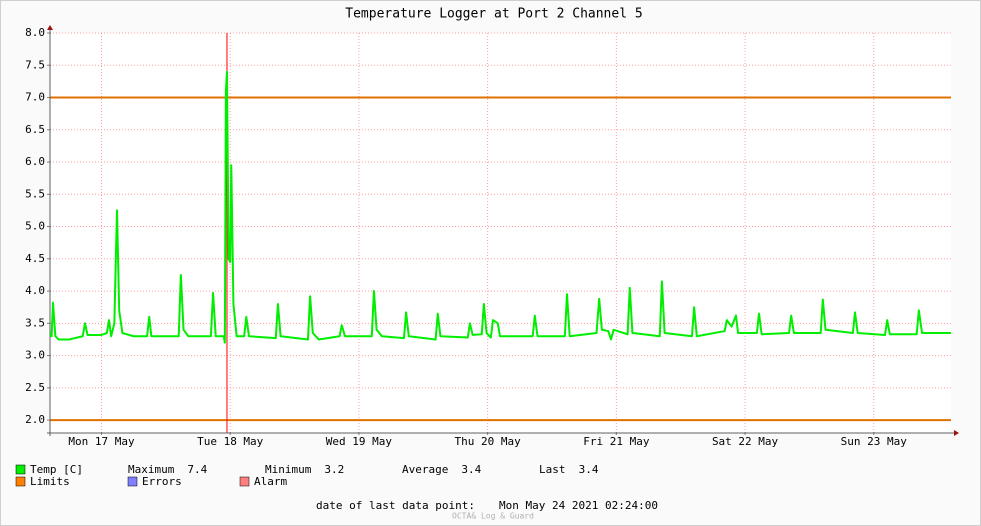  I want to click on y-axis-arrow, so click(50, 27).